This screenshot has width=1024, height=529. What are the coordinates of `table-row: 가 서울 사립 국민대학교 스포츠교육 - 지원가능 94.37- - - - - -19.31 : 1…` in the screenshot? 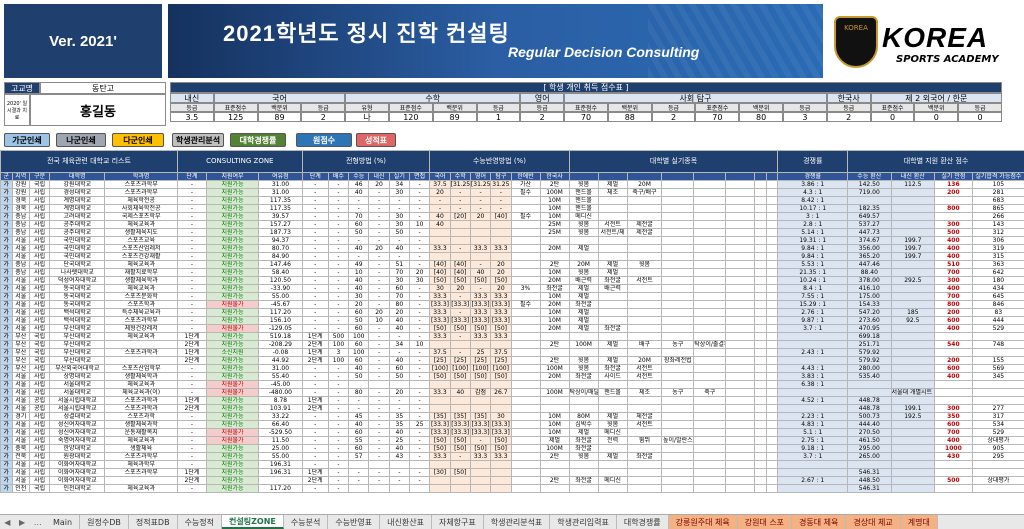 It's located at (512, 240).